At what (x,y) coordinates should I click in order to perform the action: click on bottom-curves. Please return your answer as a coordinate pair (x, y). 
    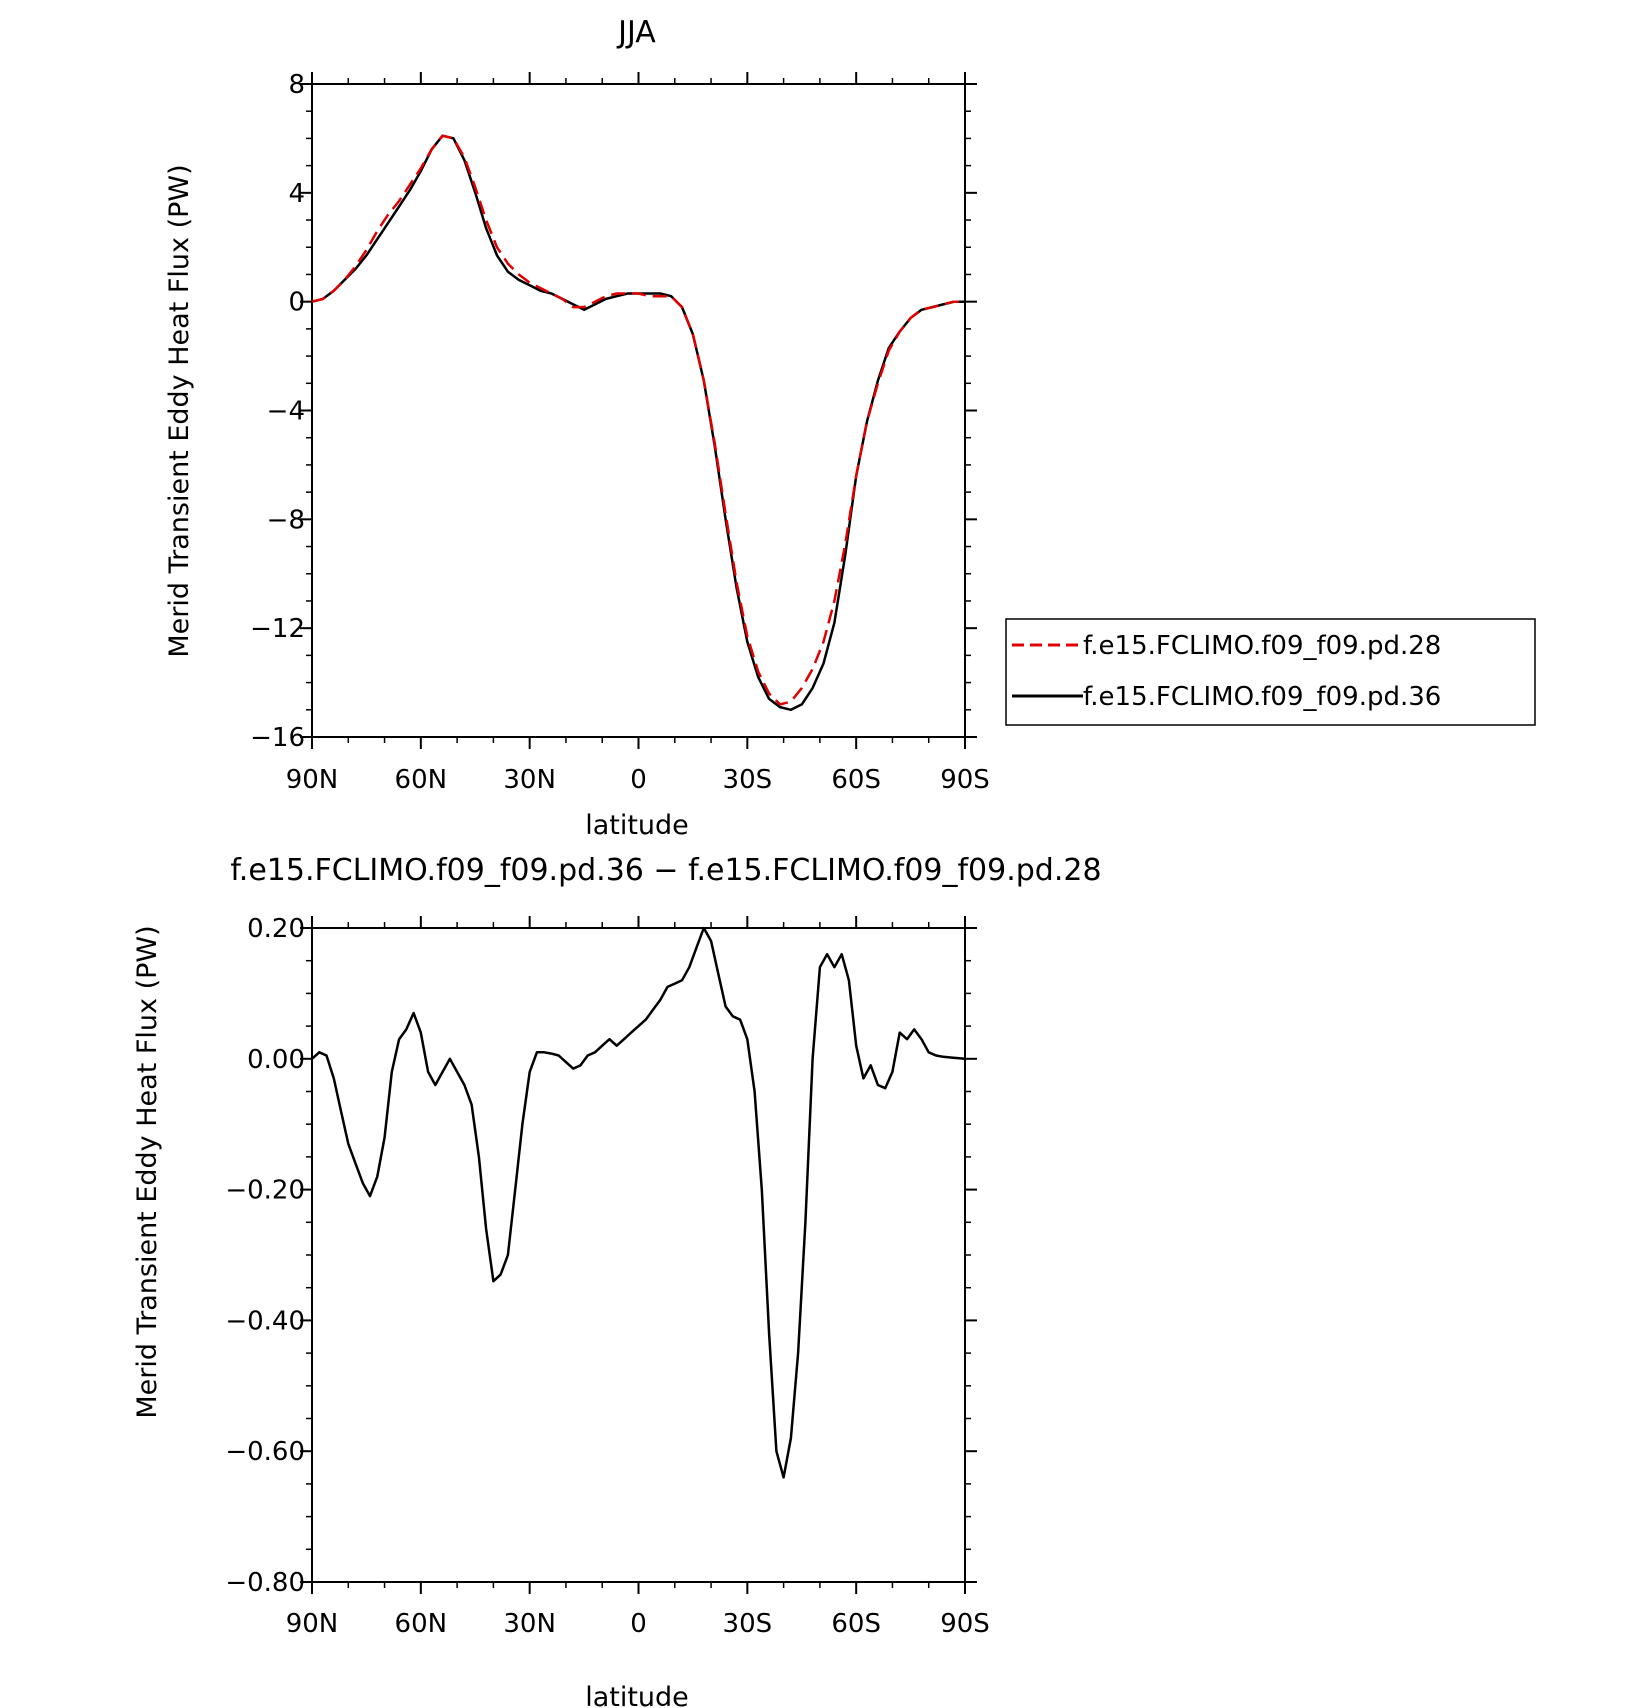
    Looking at the image, I should click on (638, 1202).